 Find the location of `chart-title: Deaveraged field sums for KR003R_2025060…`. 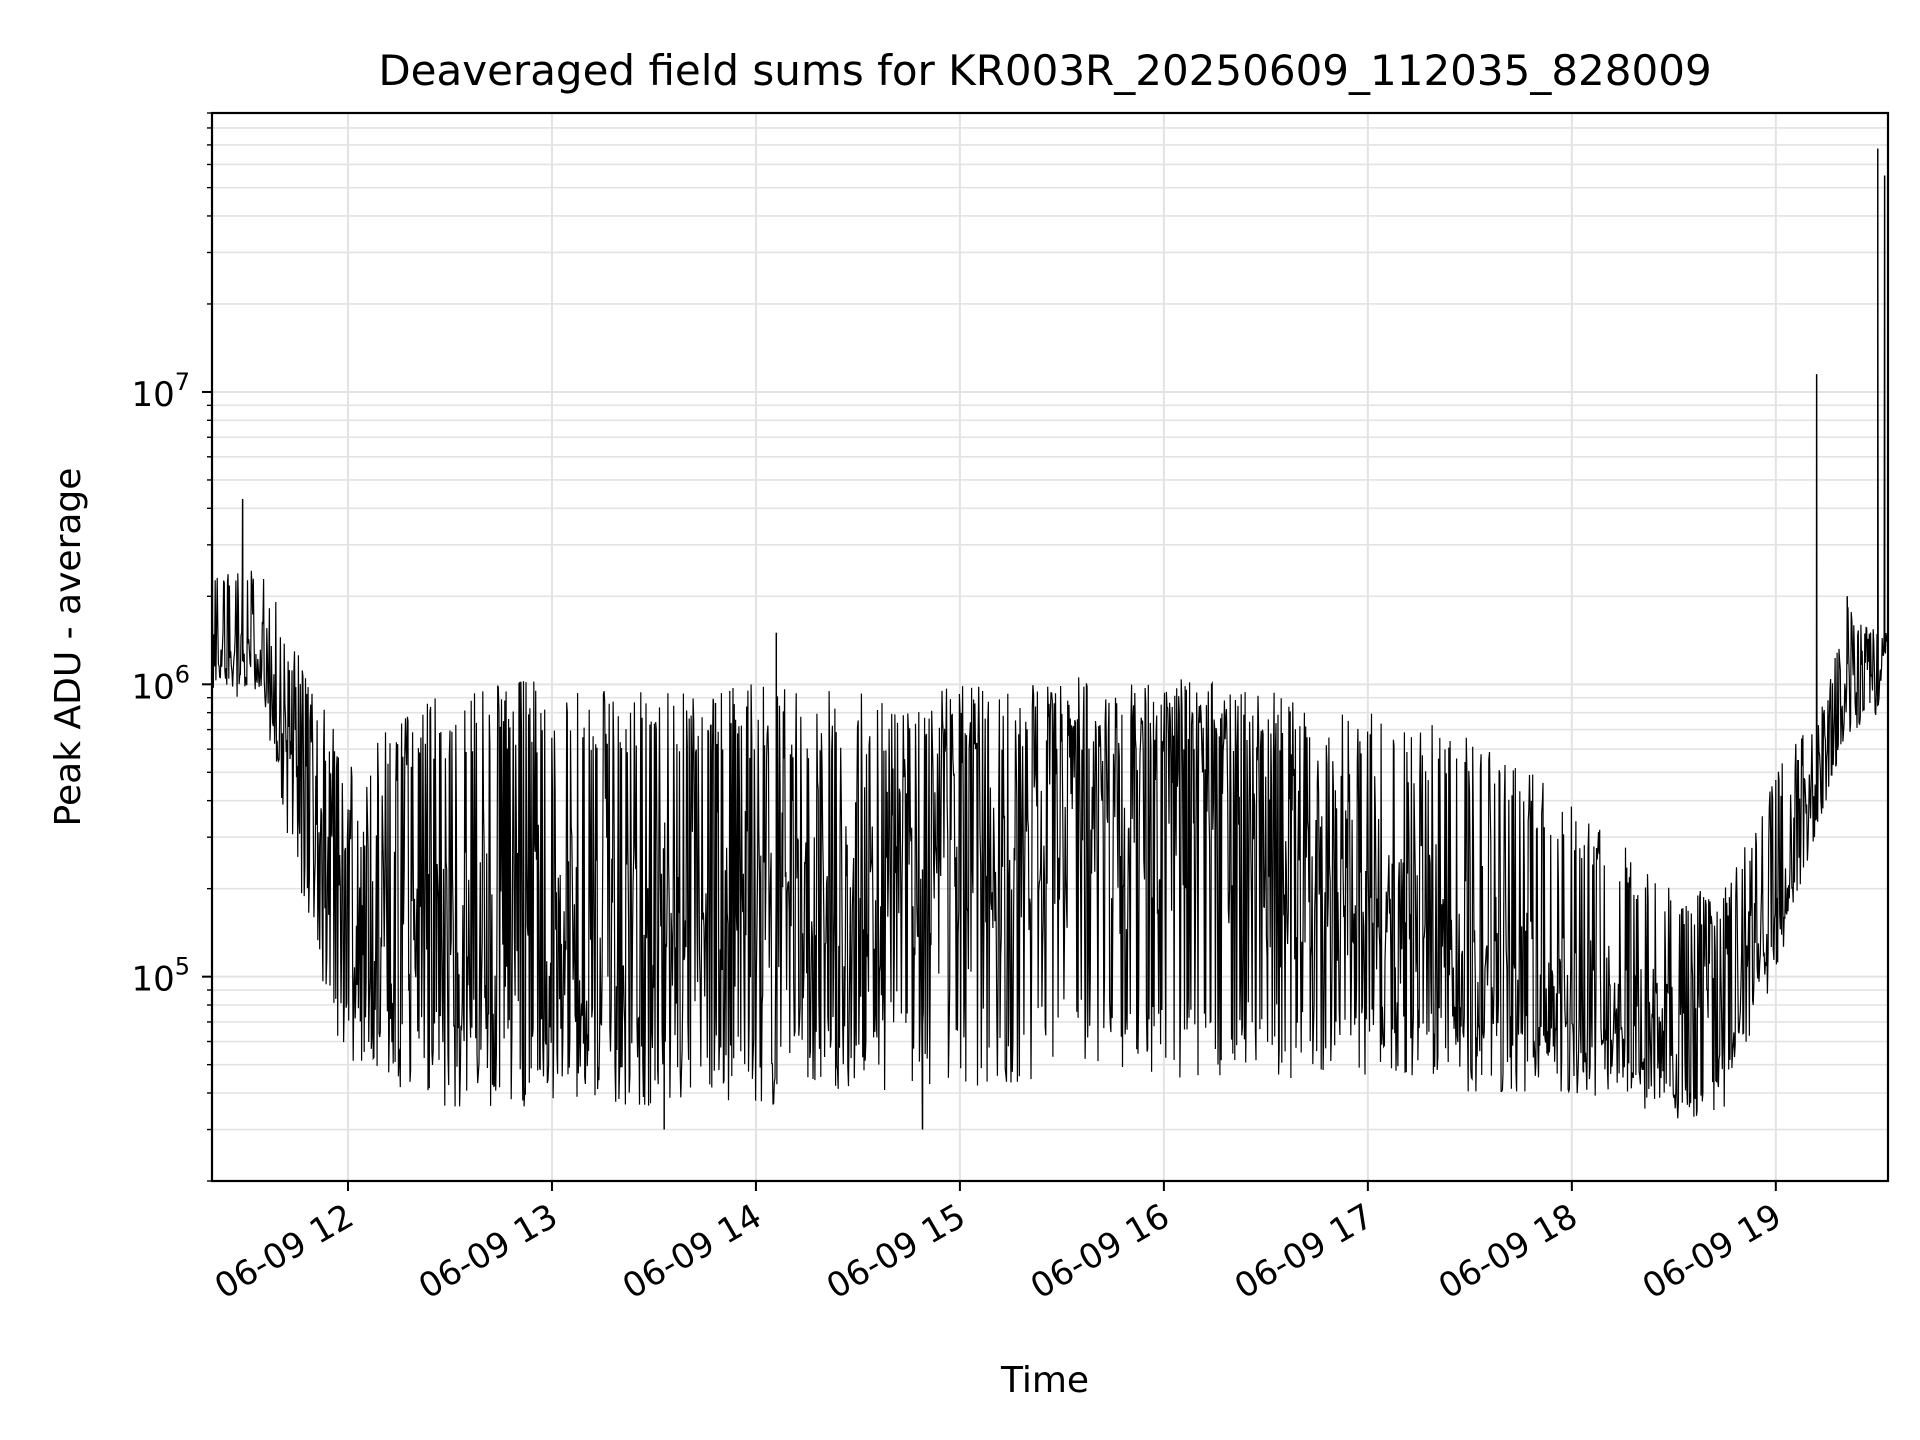

chart-title: Deaveraged field sums for KR003R_2025060… is located at coordinates (1044, 70).